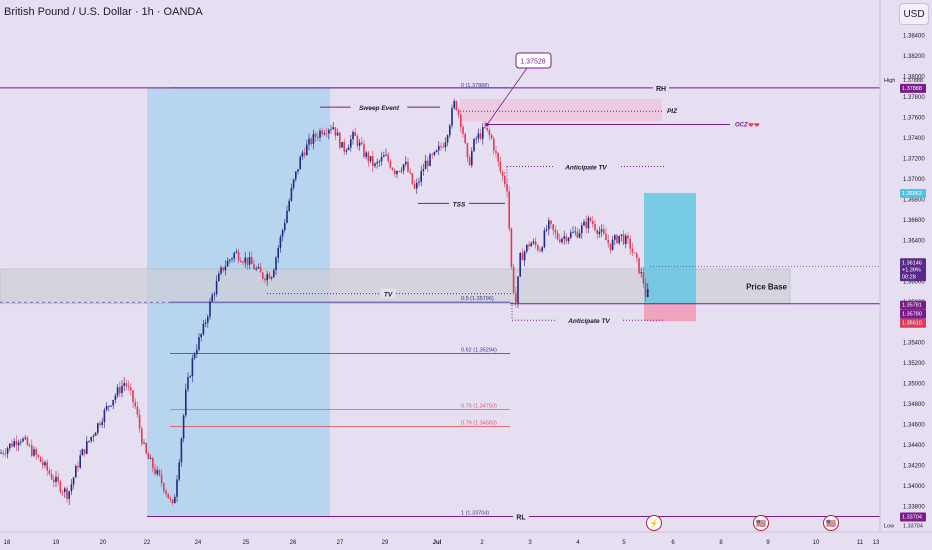 The image size is (932, 550). Describe the element at coordinates (761, 523) in the screenshot. I see `us-flag-event-icon: 🇺🇸` at that location.